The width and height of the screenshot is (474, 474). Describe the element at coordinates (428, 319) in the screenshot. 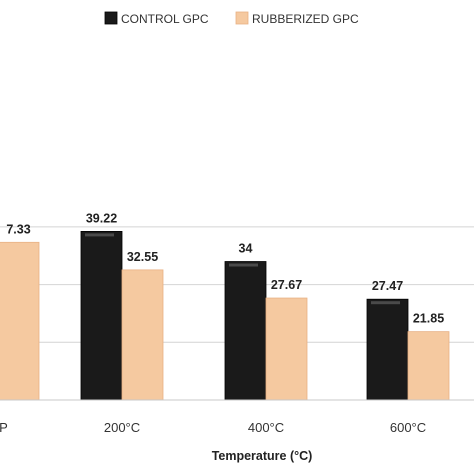

I see `data-label: 21.85` at that location.